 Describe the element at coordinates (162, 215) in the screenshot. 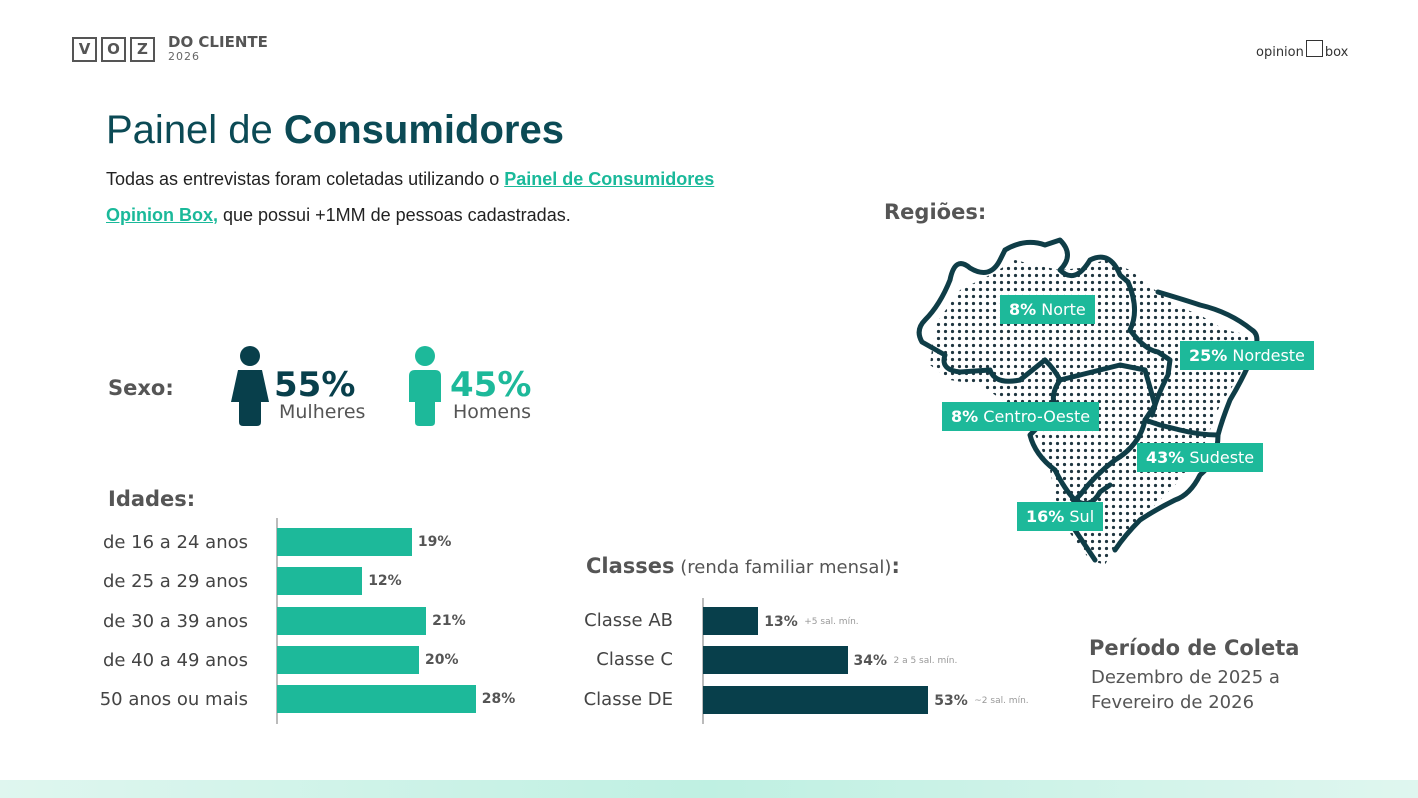

I see `opinion-box-link: Opinion Box,` at that location.